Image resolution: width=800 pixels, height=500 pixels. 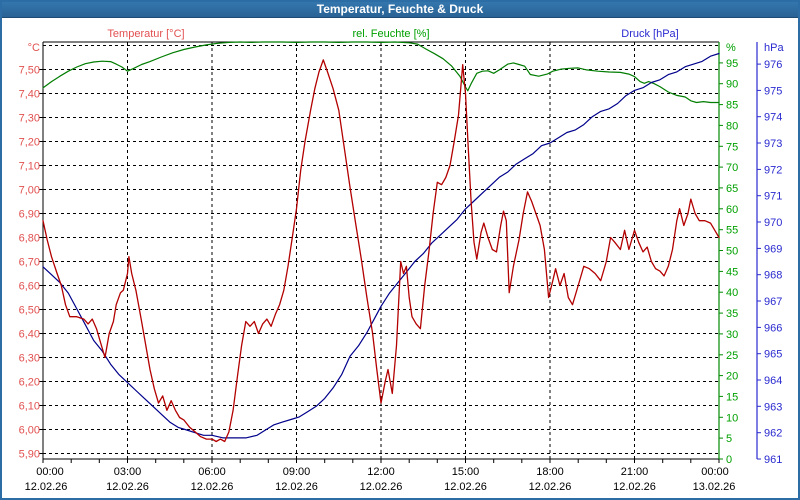 I want to click on temp-tick-label: 6,10, so click(x=29, y=407).